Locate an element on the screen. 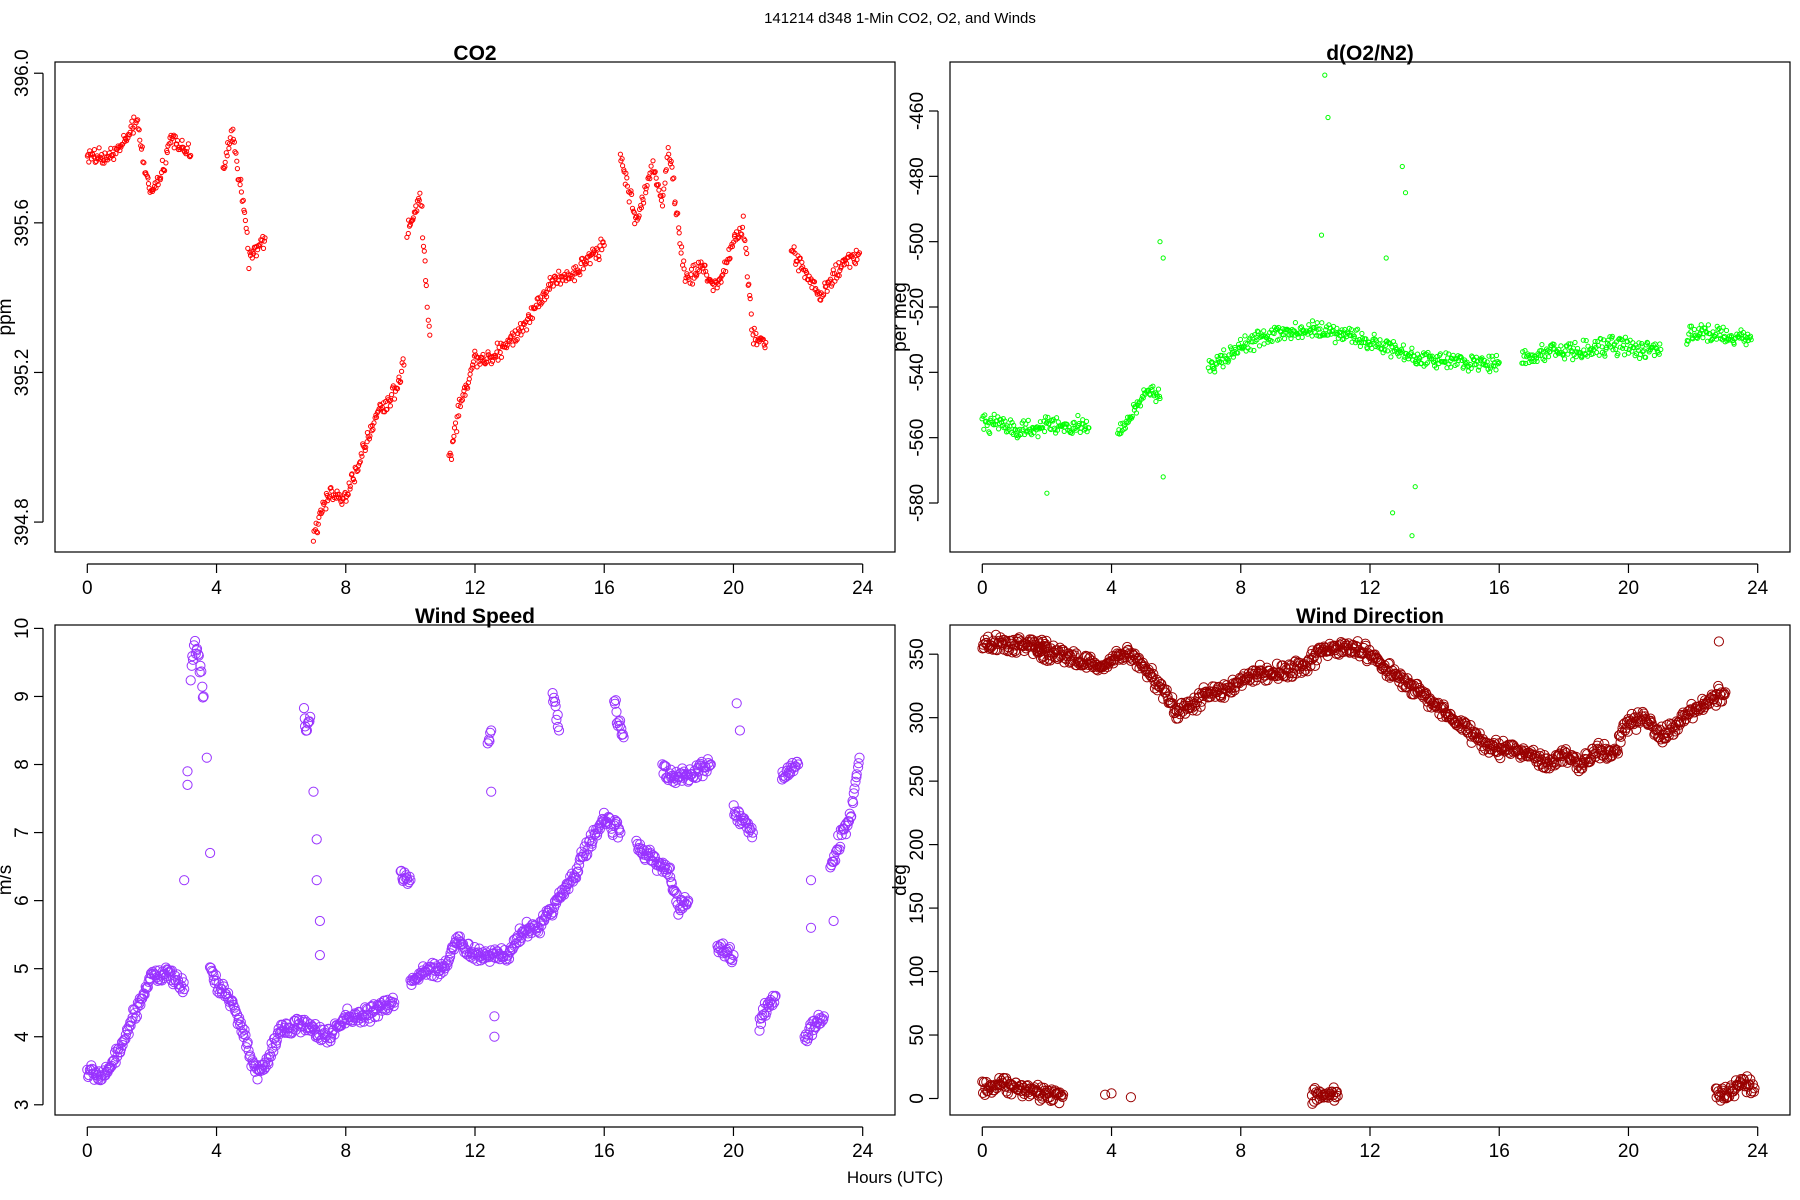 Image resolution: width=1800 pixels, height=1200 pixels. x-tick-label: 20 is located at coordinates (1628, 1151).